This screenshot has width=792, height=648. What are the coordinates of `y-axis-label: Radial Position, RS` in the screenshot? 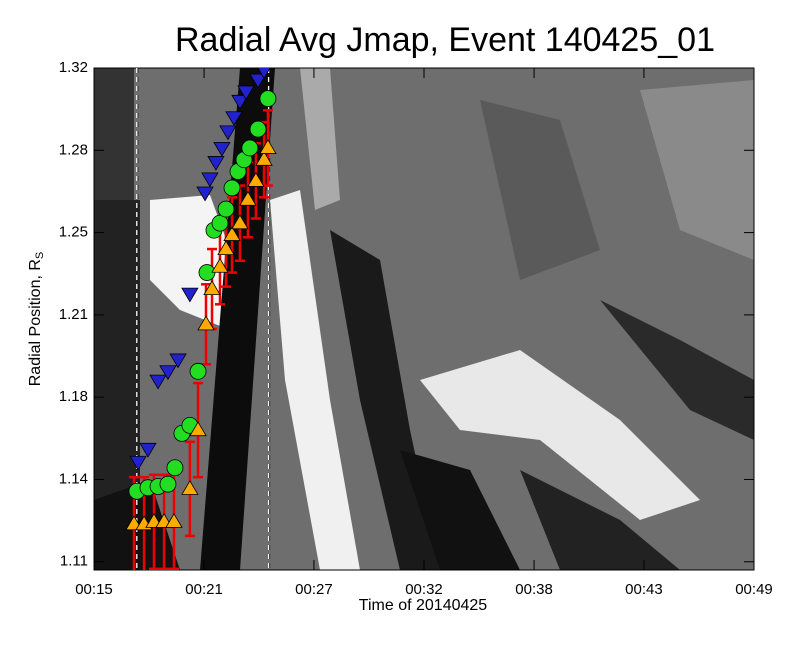 It's located at (36, 319).